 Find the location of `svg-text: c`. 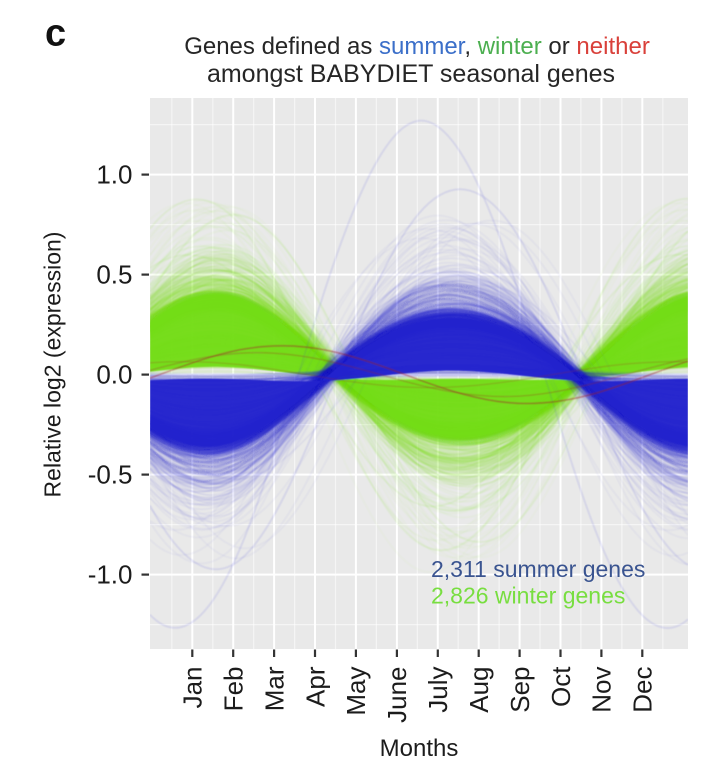

svg-text: c is located at coordinates (55, 34).